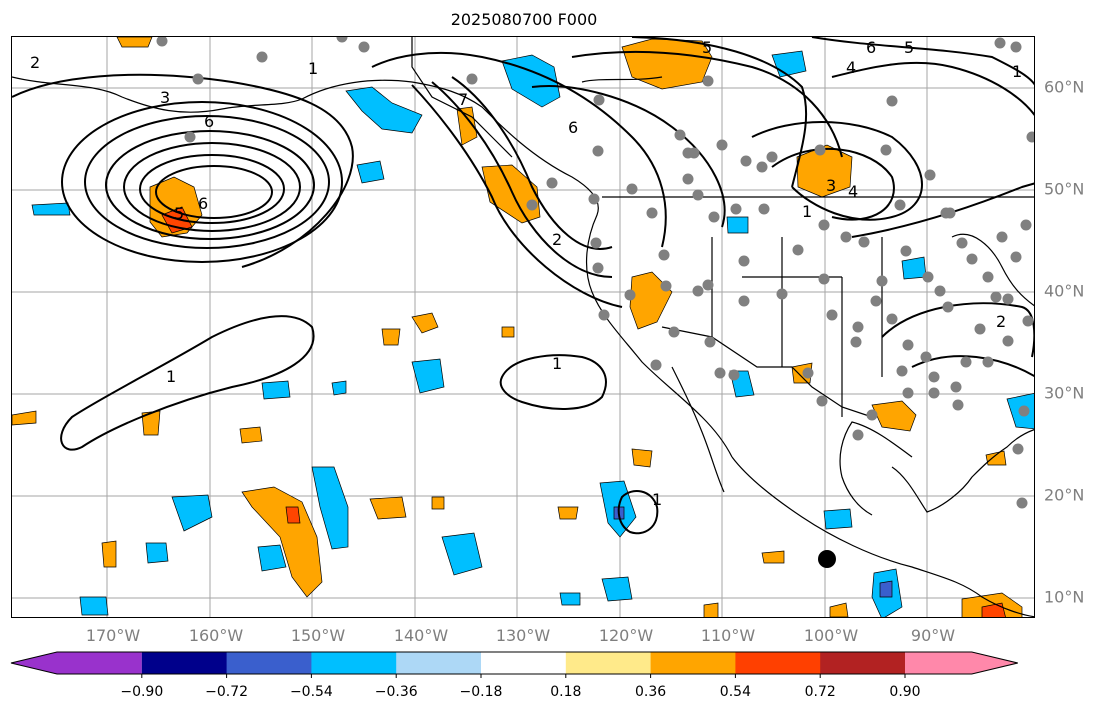 The width and height of the screenshot is (1105, 712). I want to click on highlight-marker, so click(827, 559).